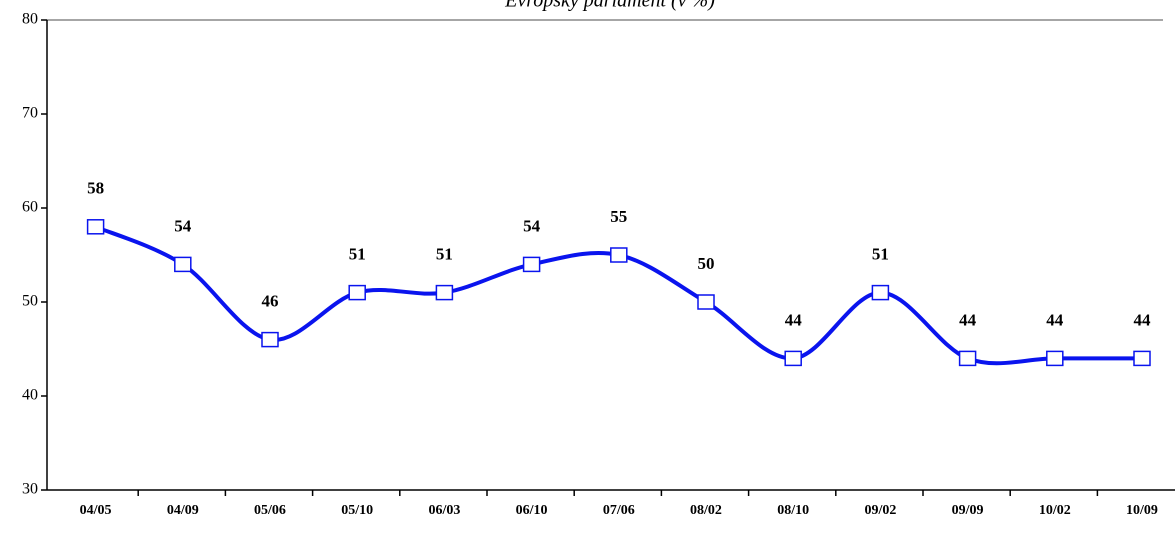 The image size is (1175, 538). What do you see at coordinates (30, 301) in the screenshot?
I see `y-tick-label: 50` at bounding box center [30, 301].